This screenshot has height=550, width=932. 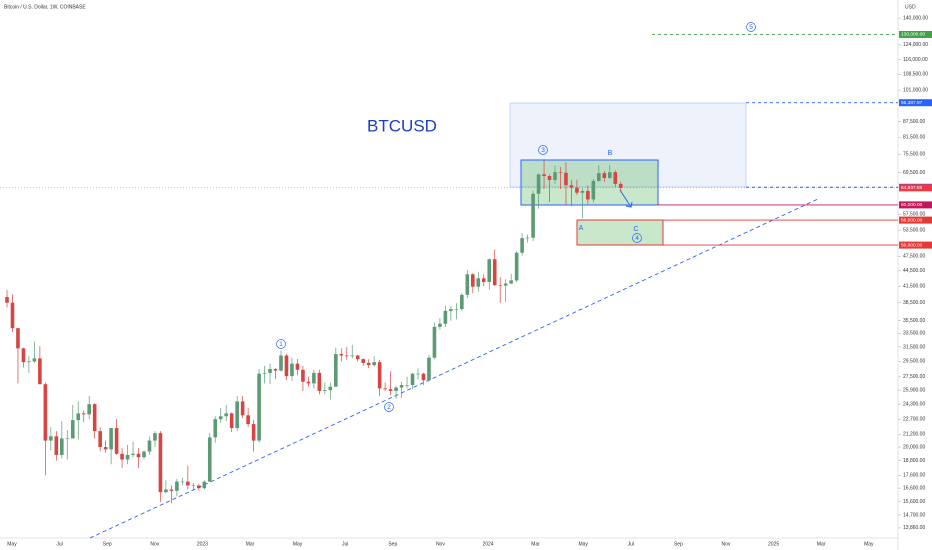 I want to click on y-tick-label: 21,200.00, so click(x=914, y=435).